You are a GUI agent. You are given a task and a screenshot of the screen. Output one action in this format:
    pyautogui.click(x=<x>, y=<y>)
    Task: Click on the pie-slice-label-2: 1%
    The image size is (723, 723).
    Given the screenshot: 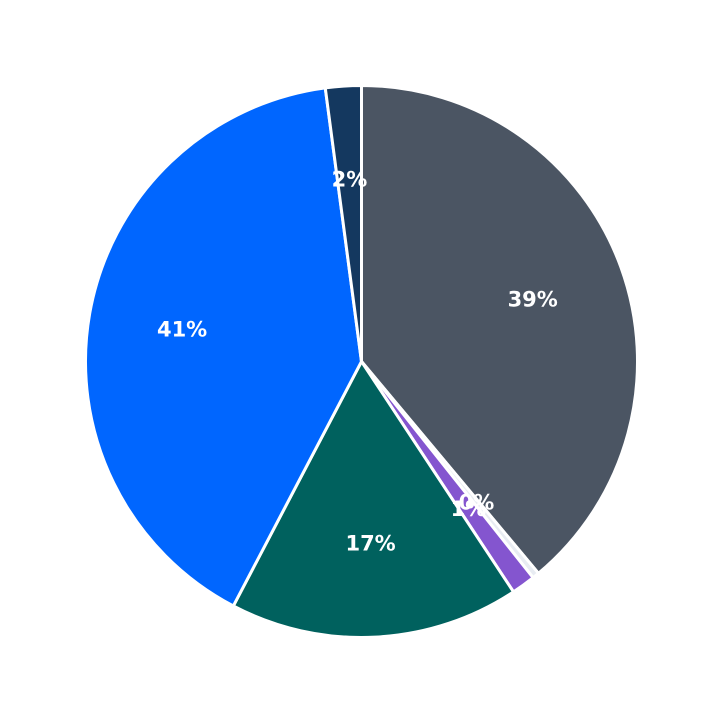 What is the action you would take?
    pyautogui.click(x=469, y=509)
    